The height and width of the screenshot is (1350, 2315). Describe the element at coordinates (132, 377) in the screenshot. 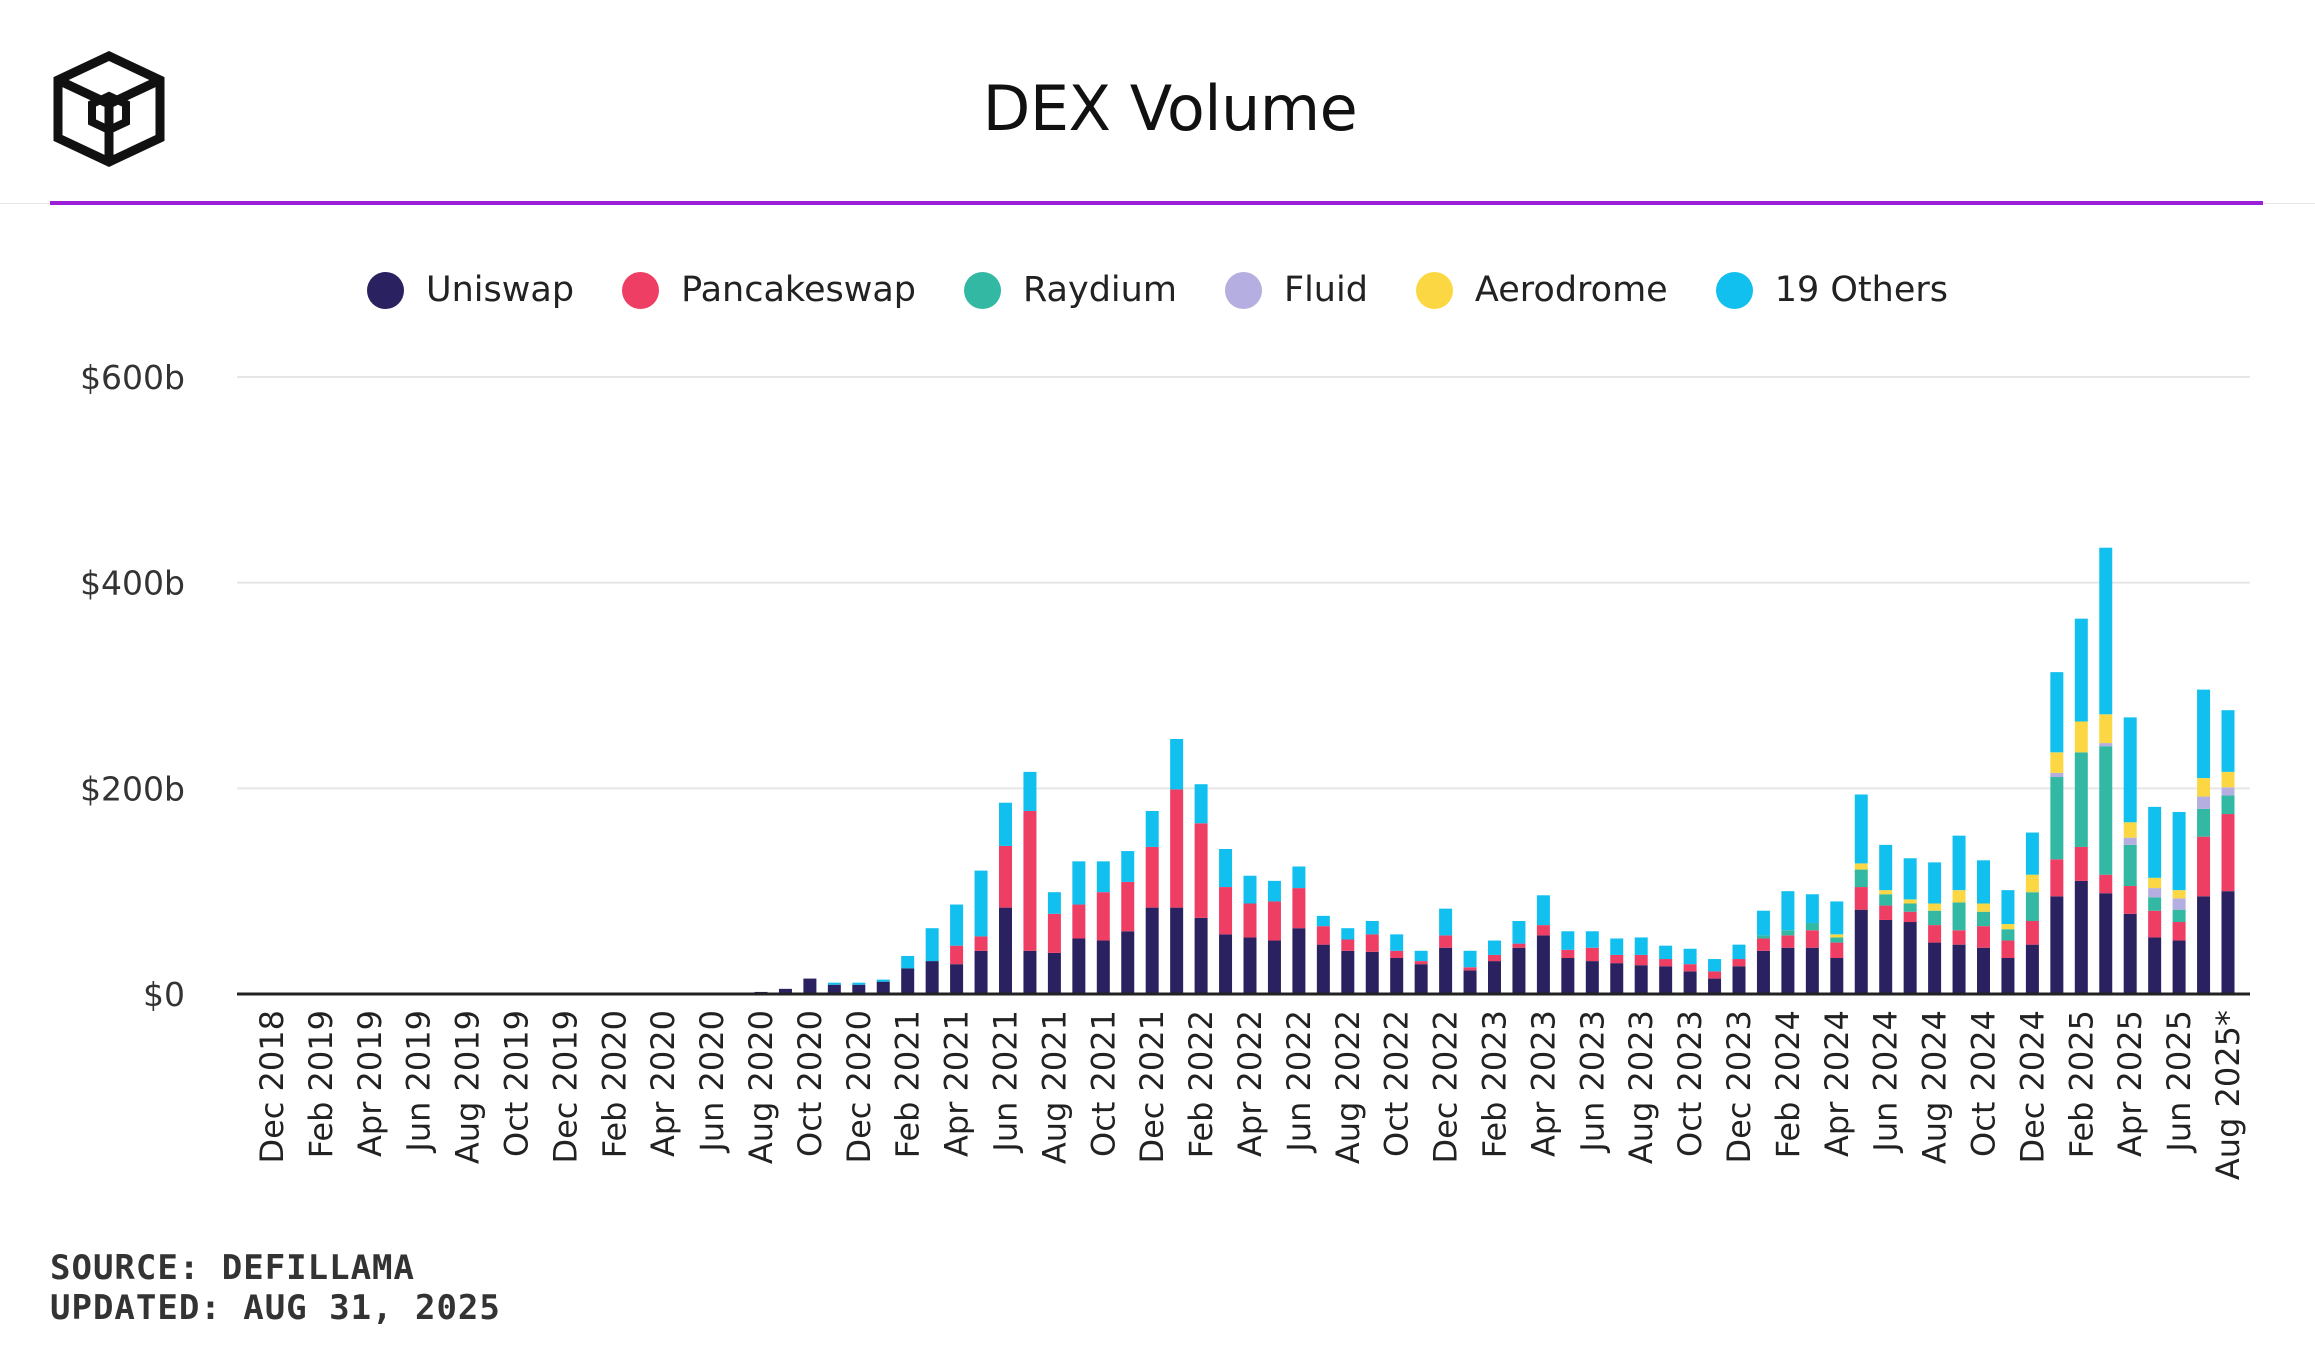

I see `y-tick-label: $600b` at that location.